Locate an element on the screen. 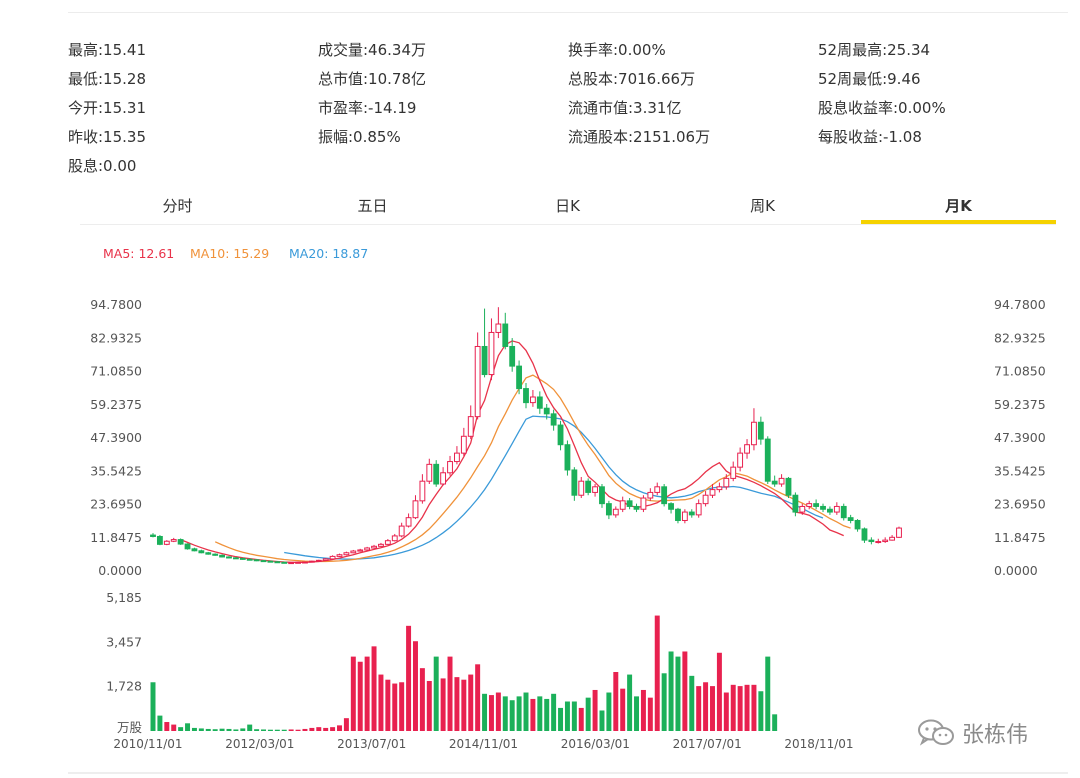 This screenshot has width=1080, height=778. ma20-line is located at coordinates (554, 487).